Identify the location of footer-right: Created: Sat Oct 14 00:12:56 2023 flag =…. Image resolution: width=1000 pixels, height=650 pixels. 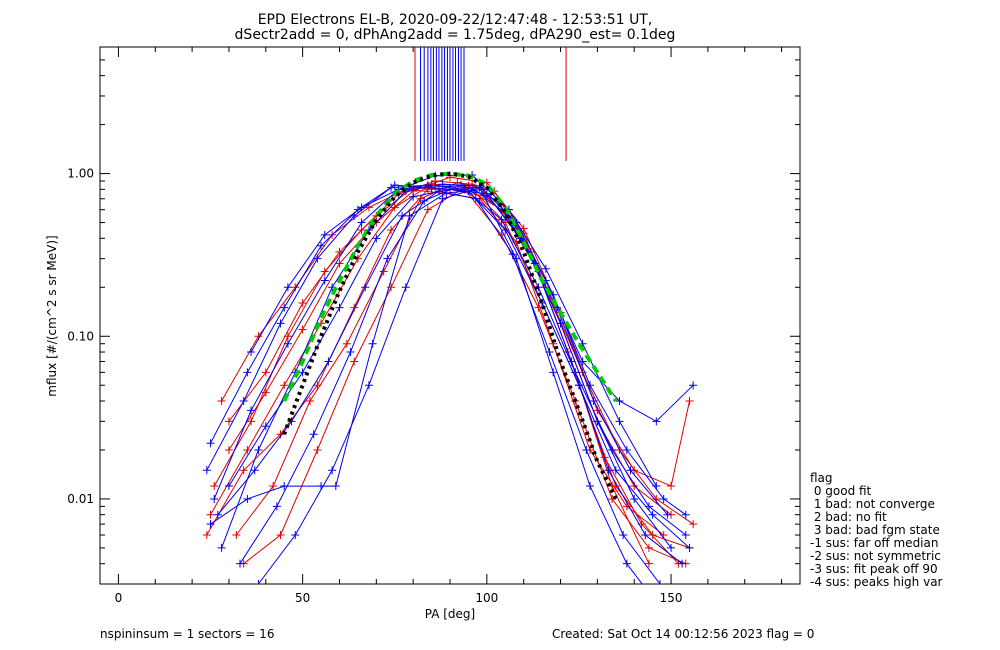
(683, 634).